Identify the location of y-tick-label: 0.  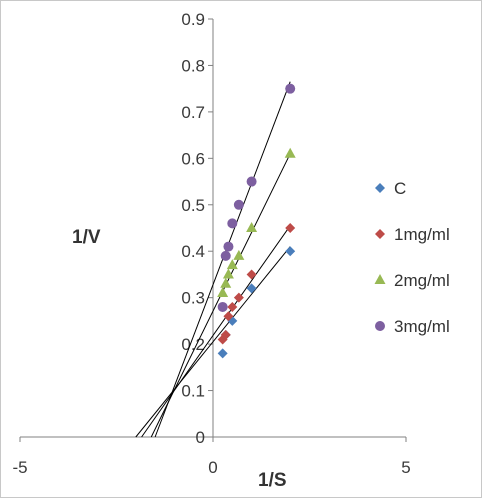
(200, 437).